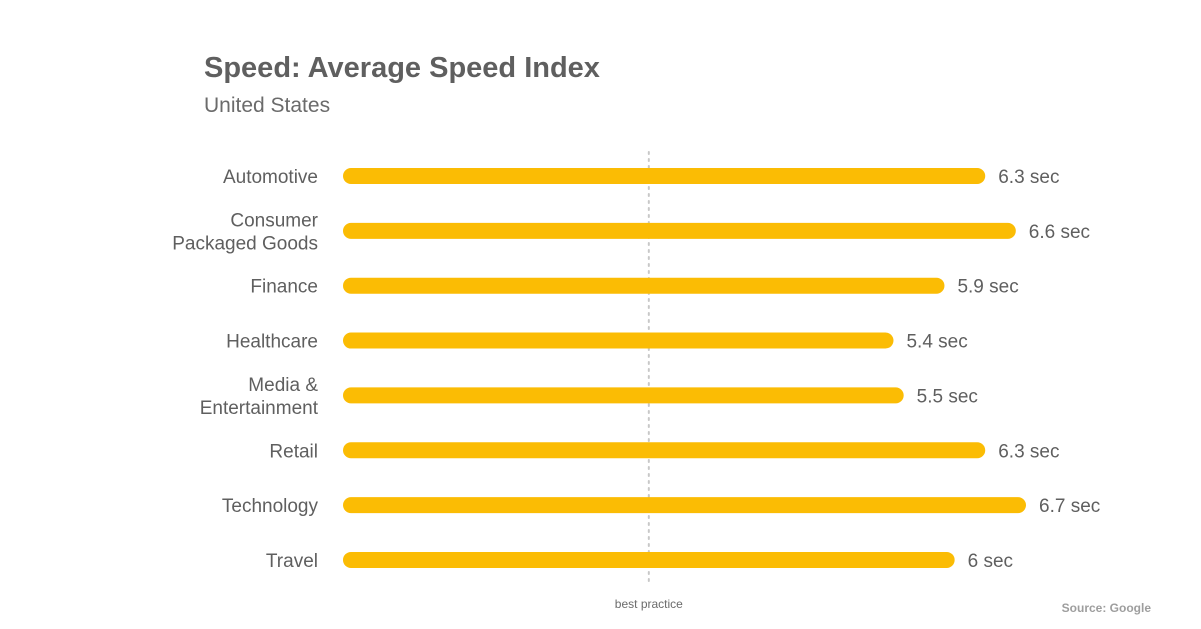 Image resolution: width=1201 pixels, height=629 pixels. I want to click on category-label: Healthcare, so click(272, 342).